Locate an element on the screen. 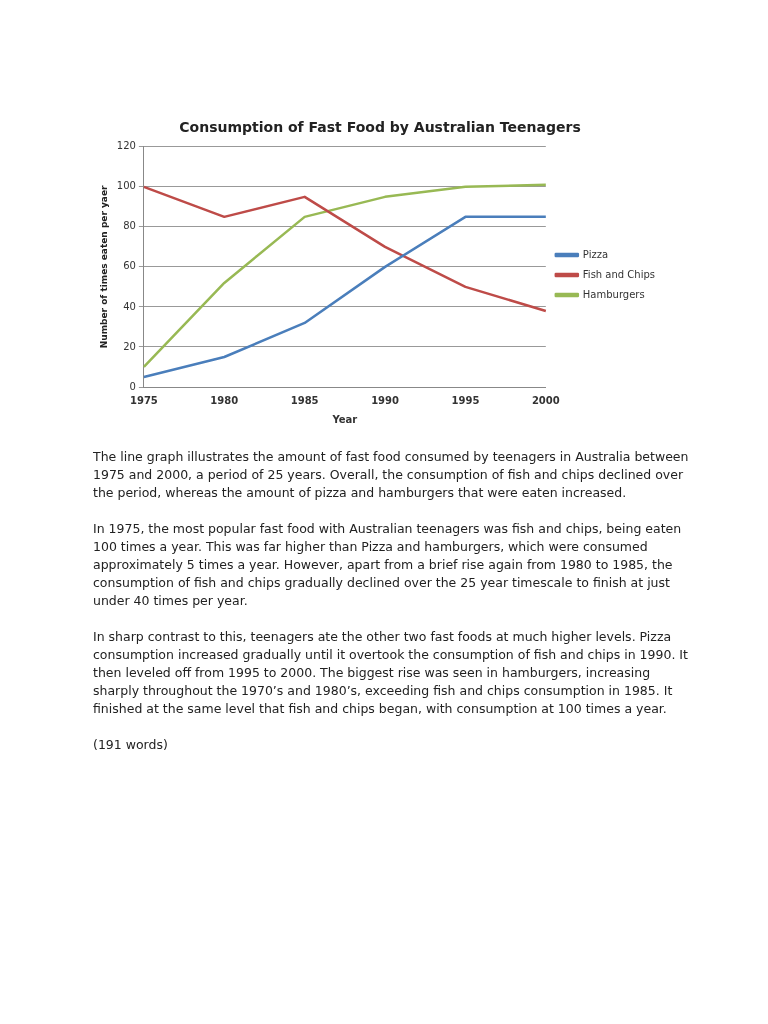  x-tick-label: 1975 is located at coordinates (143, 400).